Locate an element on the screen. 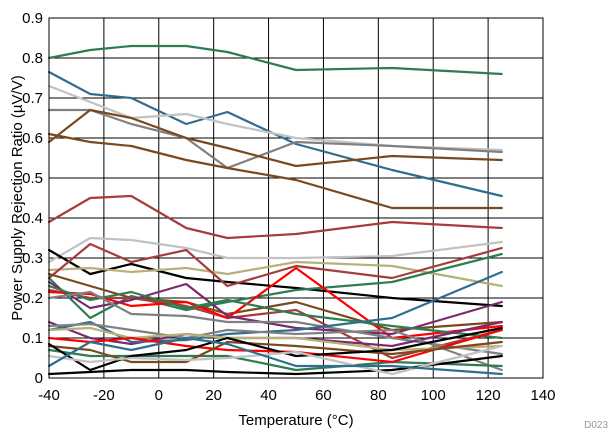 This screenshot has width=613, height=435. y-tick-label: 0.9 is located at coordinates (32, 18).